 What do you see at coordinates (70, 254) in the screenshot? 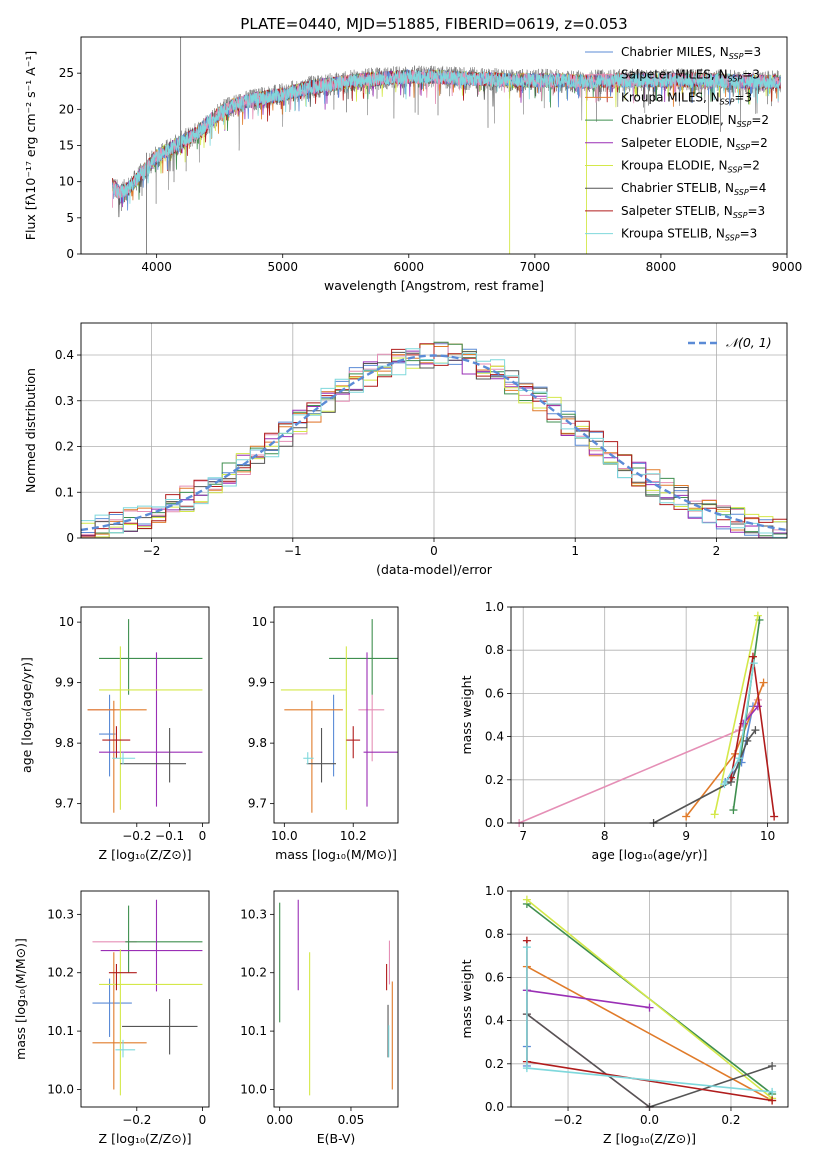
I see `y-tick-label: 0` at bounding box center [70, 254].